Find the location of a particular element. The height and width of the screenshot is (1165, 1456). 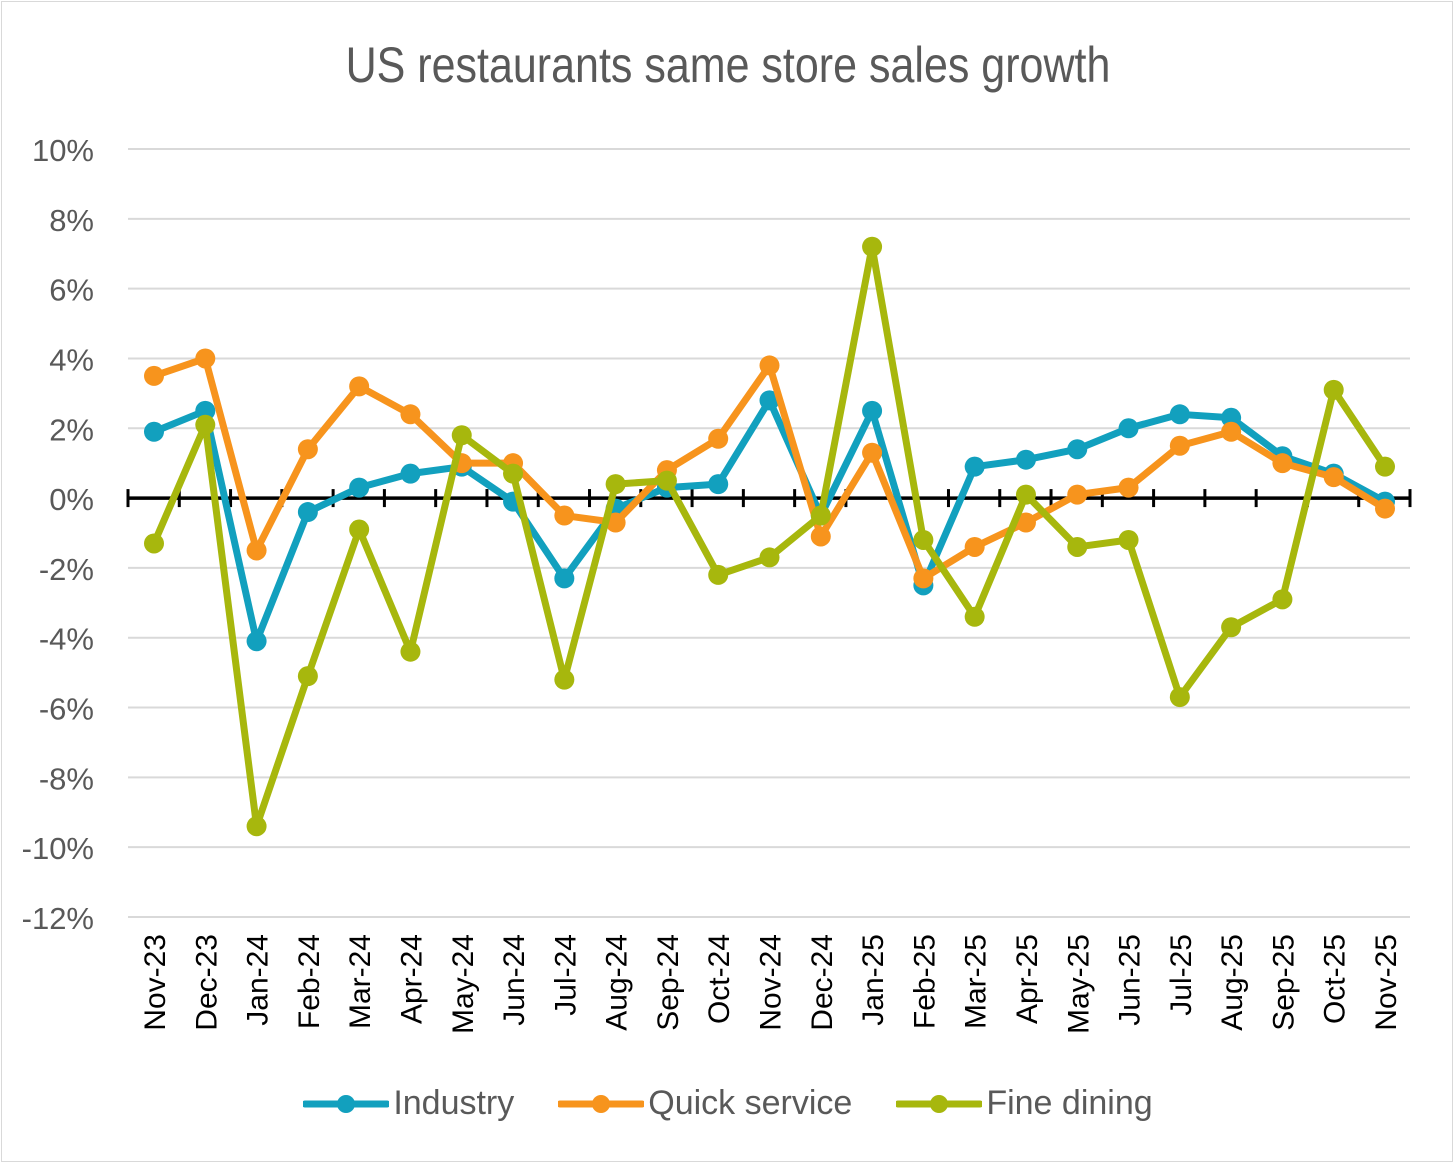

legend-label: Industry is located at coordinates (454, 1103).